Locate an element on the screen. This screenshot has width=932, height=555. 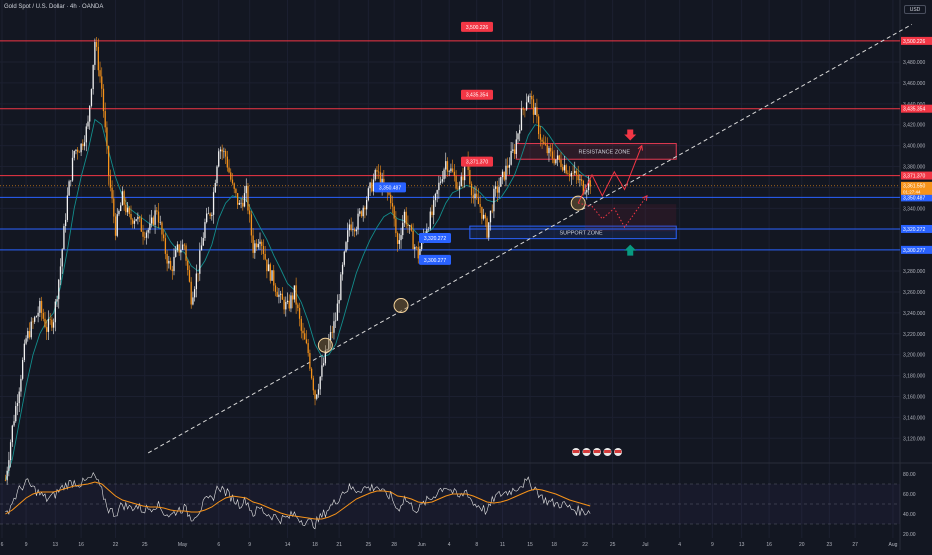
price-axis-tick: 3,200.000 is located at coordinates (914, 356).